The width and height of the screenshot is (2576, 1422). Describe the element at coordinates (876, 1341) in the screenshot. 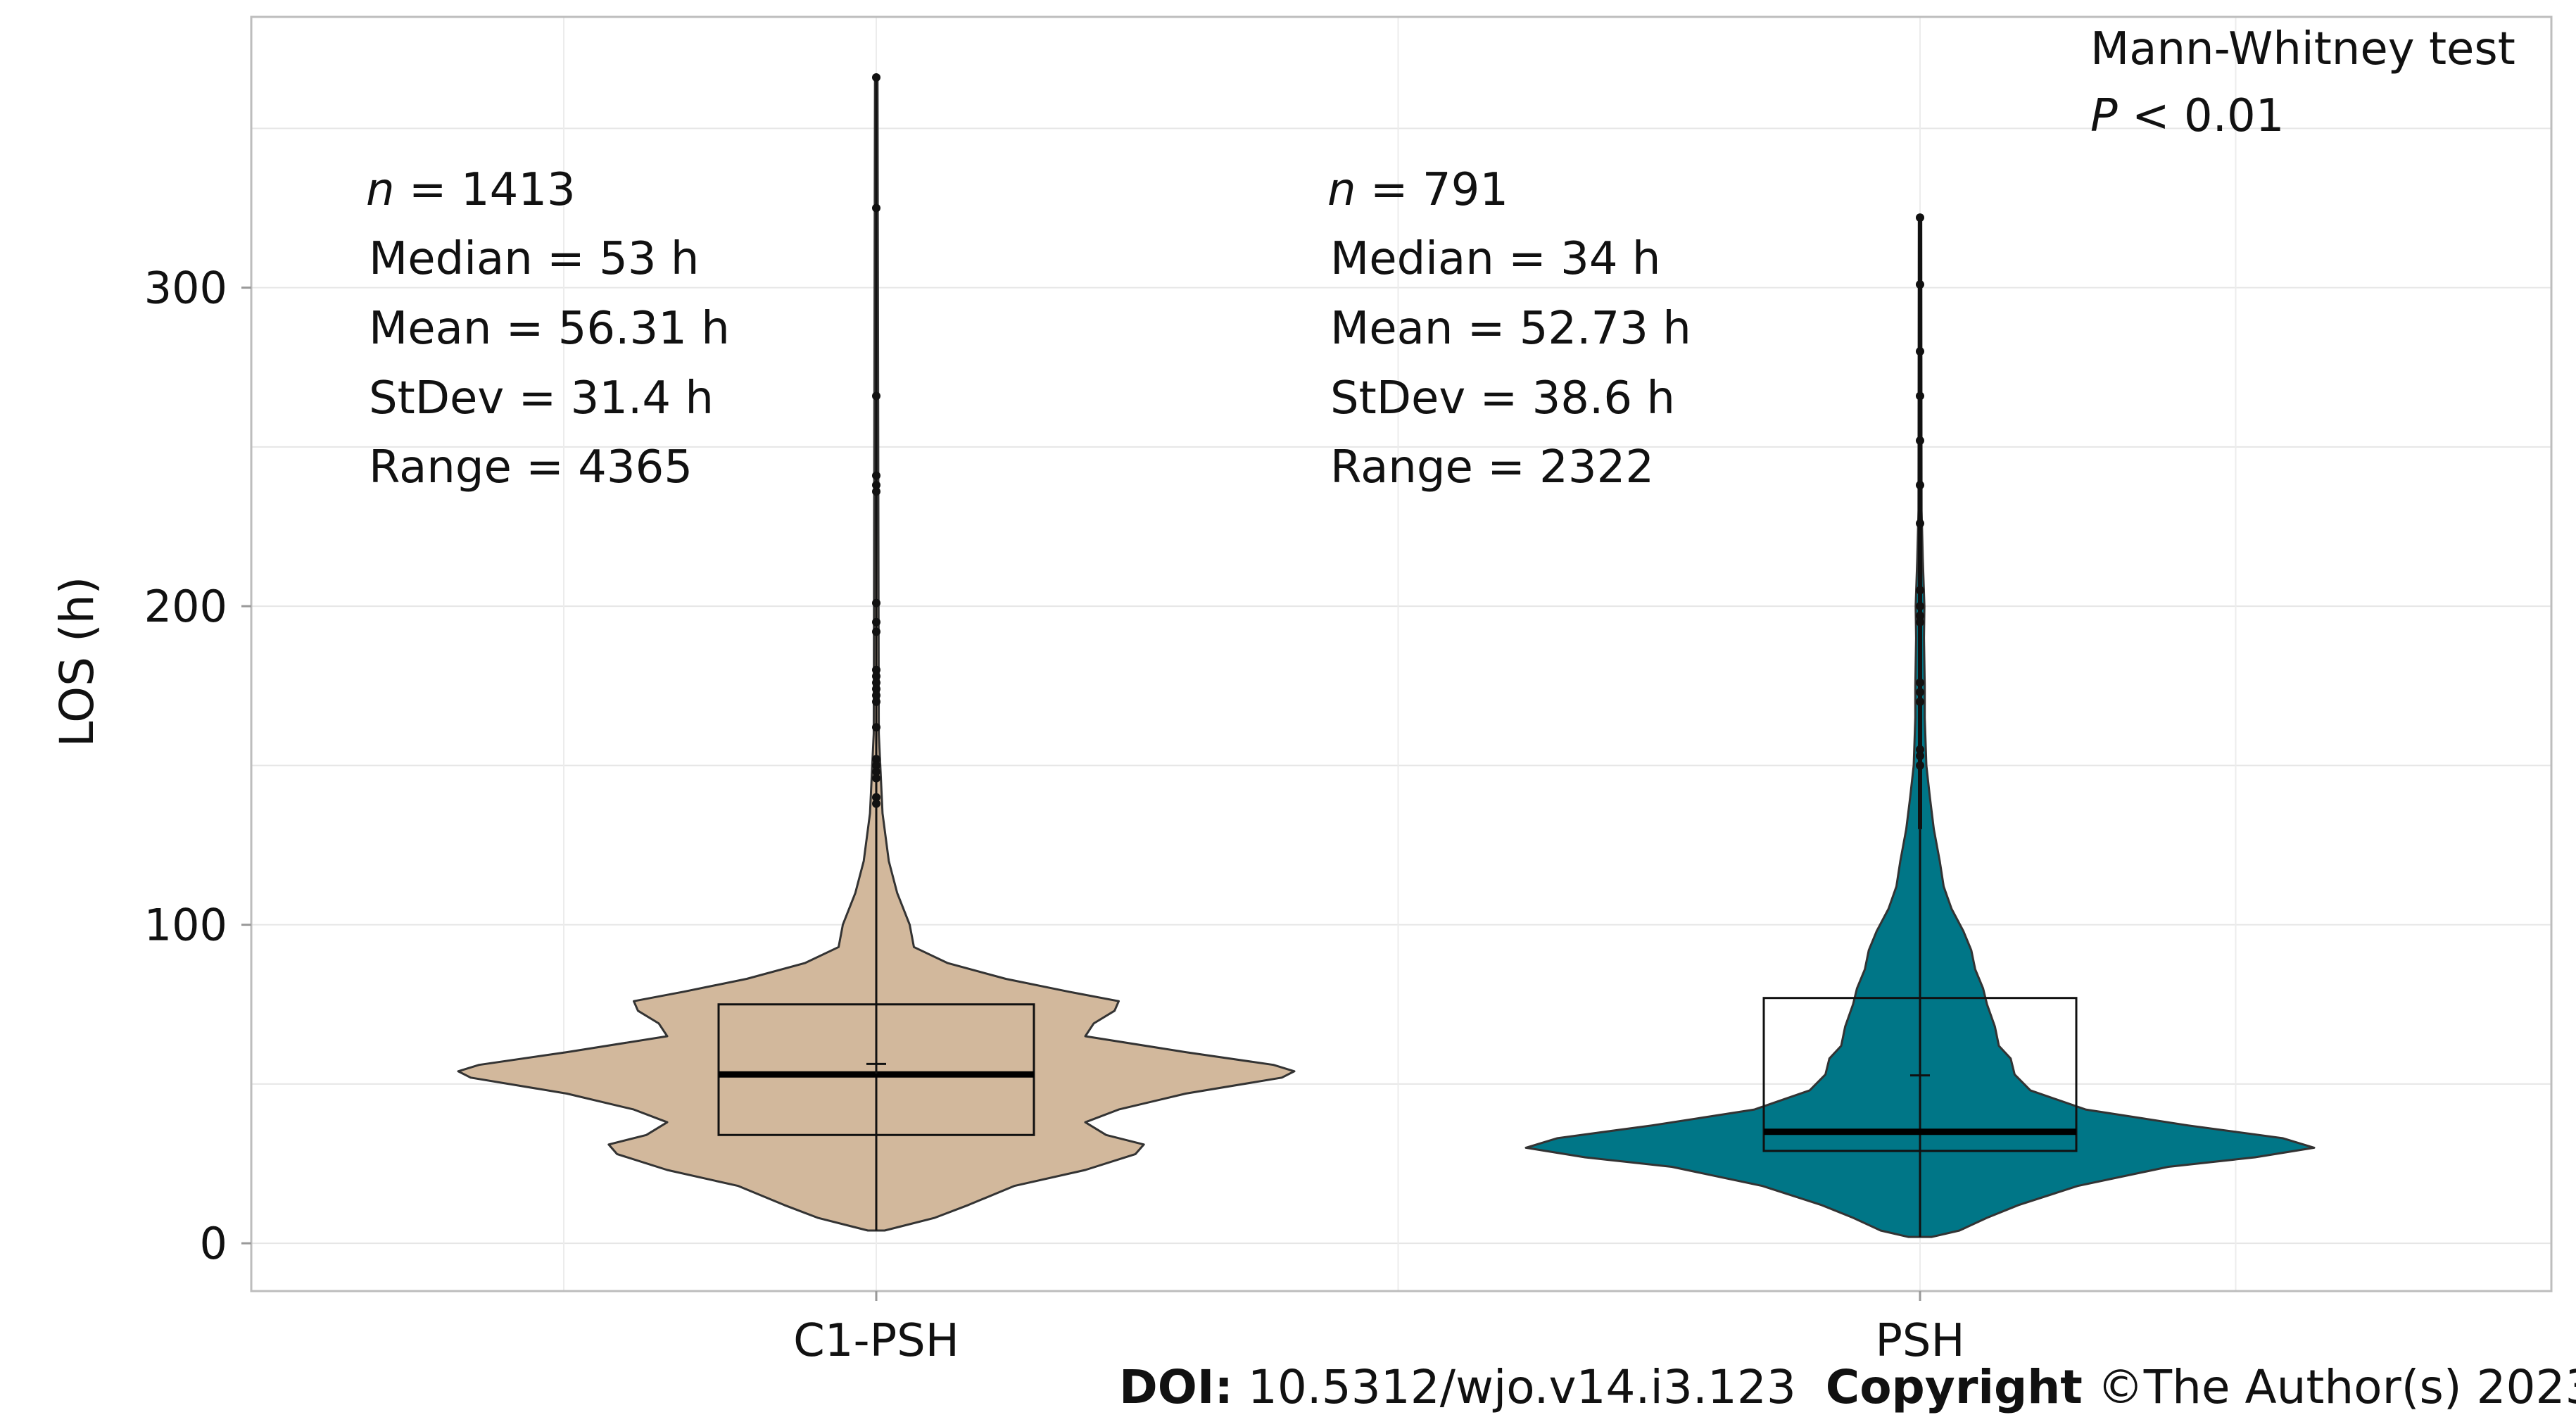

I see `x-tick-label: C1-PSH` at that location.